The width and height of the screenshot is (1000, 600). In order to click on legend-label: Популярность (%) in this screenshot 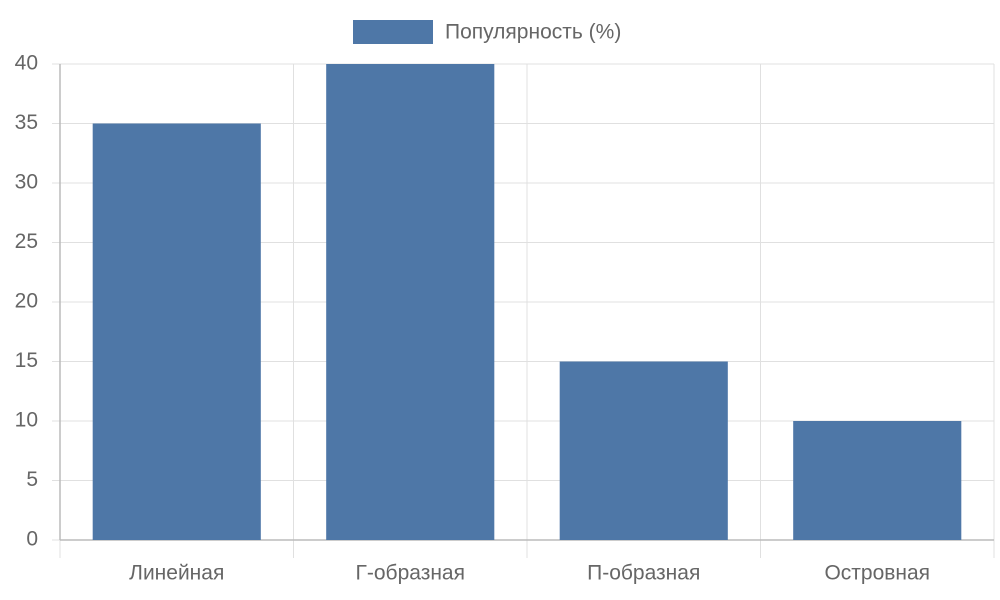, I will do `click(533, 32)`.